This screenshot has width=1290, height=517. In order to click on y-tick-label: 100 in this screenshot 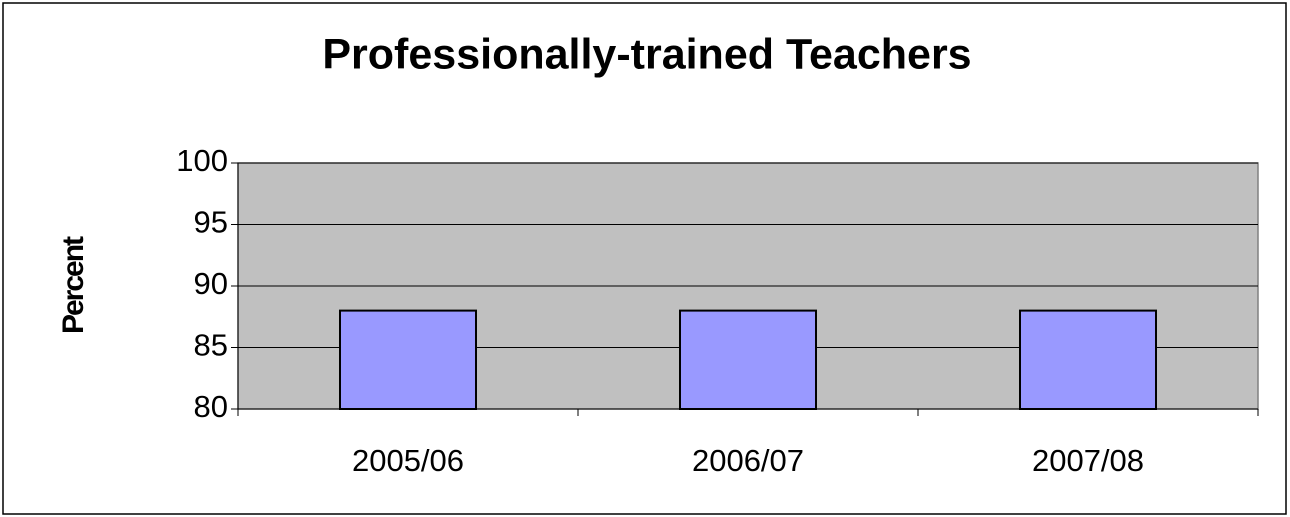, I will do `click(202, 160)`.